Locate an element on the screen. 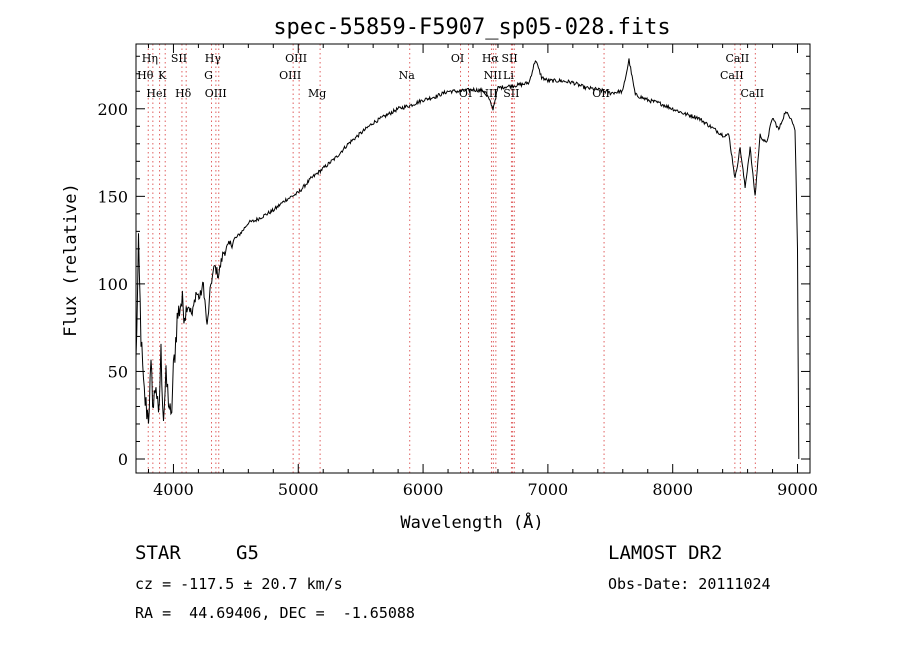  y-tick-label: 100 is located at coordinates (112, 284).